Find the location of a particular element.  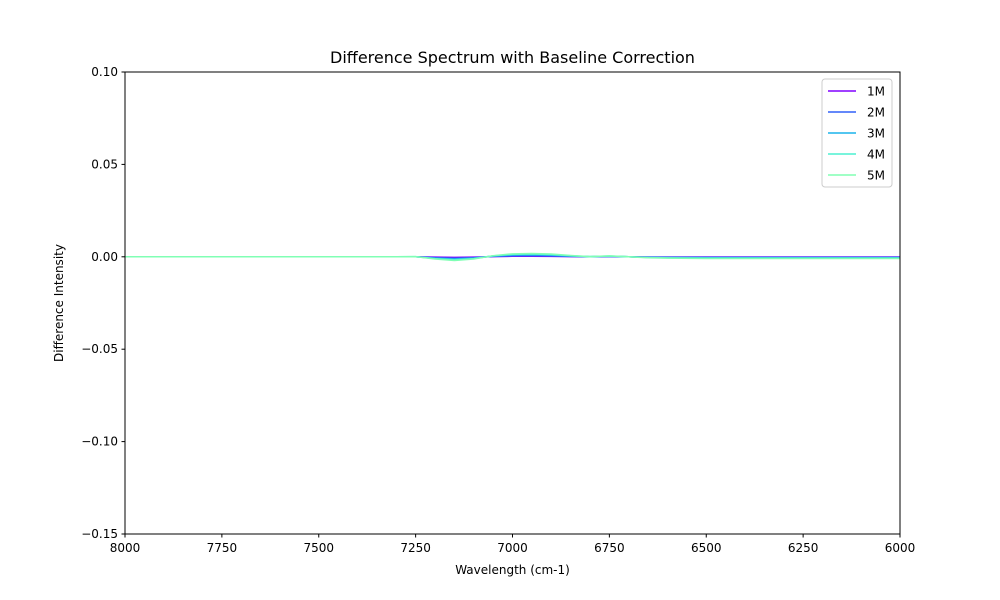

legend-label-4M: 4M is located at coordinates (876, 155).